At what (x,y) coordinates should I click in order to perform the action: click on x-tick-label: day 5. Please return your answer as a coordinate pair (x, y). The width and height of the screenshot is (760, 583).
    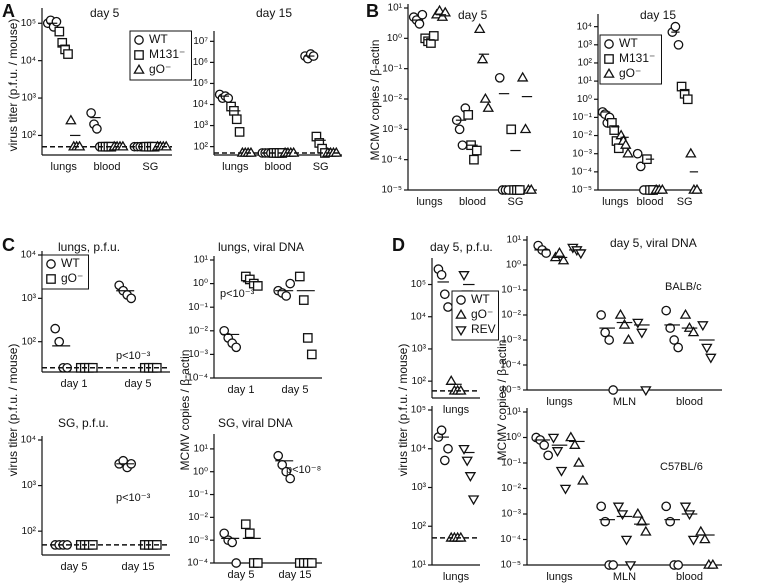
    Looking at the image, I should click on (138, 384).